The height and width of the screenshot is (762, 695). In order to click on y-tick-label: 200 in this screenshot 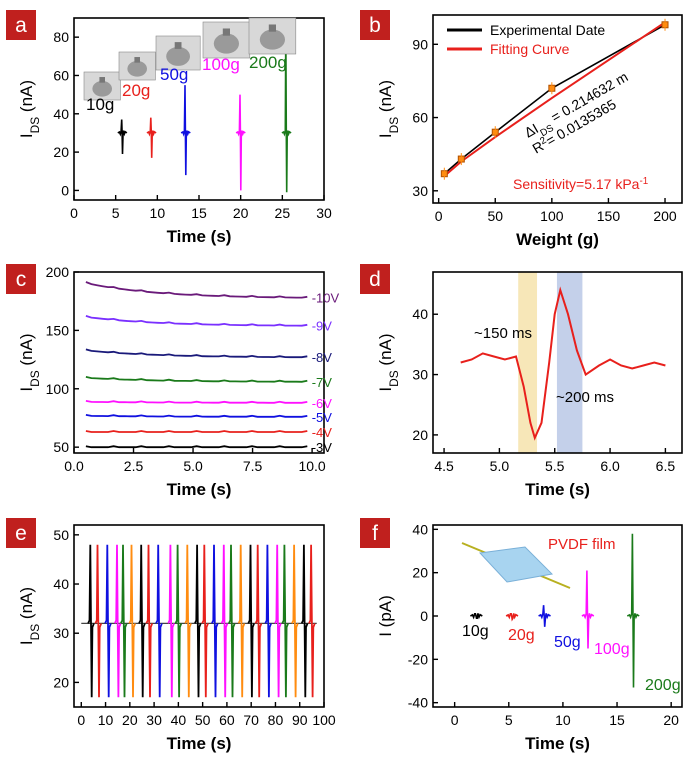, I will do `click(58, 272)`.